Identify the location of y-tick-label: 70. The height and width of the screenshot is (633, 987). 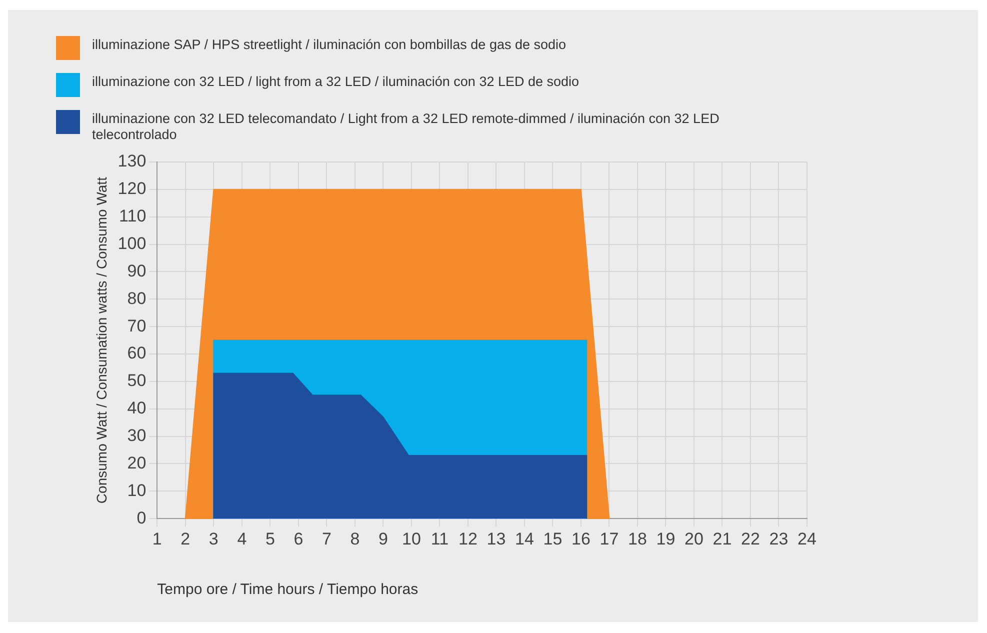
(136, 326).